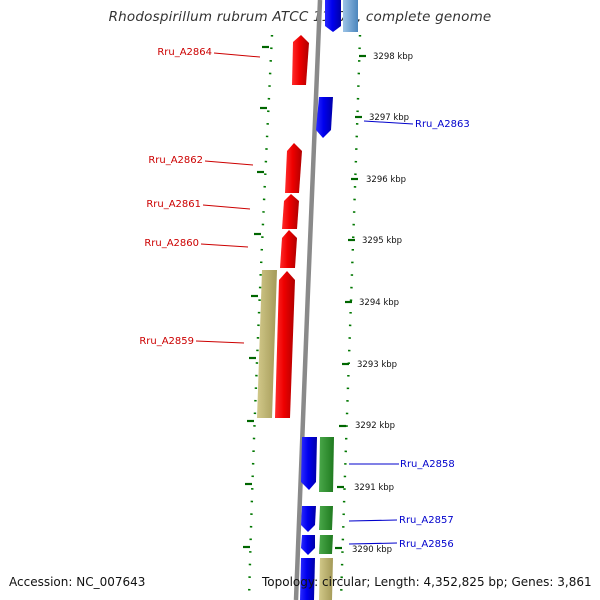 The image size is (600, 600). I want to click on gene-label-rru-a2858: Rru_A2858, so click(427, 464).